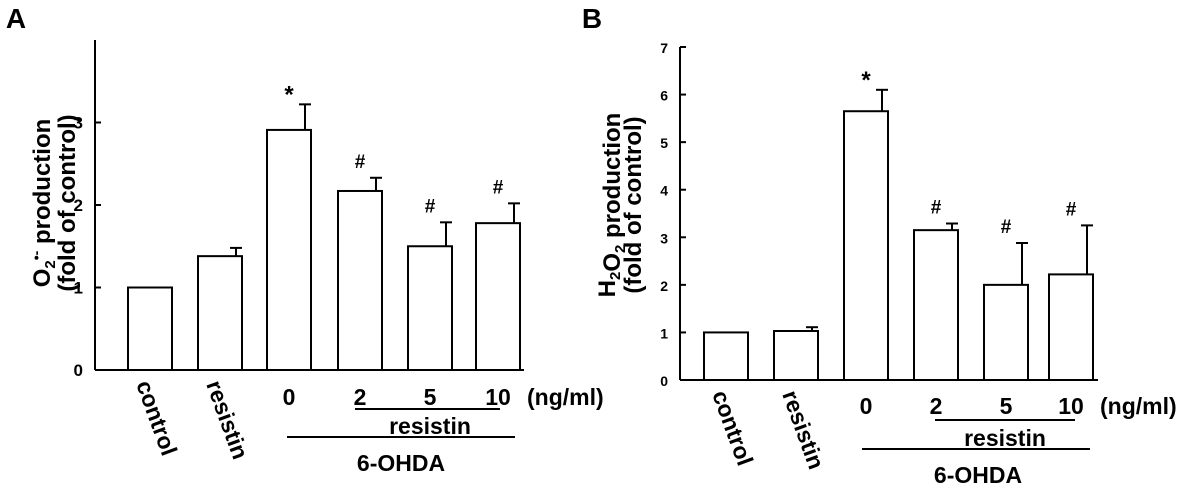  What do you see at coordinates (36, 255) in the screenshot?
I see `y-axis-label-part: •-` at bounding box center [36, 255].